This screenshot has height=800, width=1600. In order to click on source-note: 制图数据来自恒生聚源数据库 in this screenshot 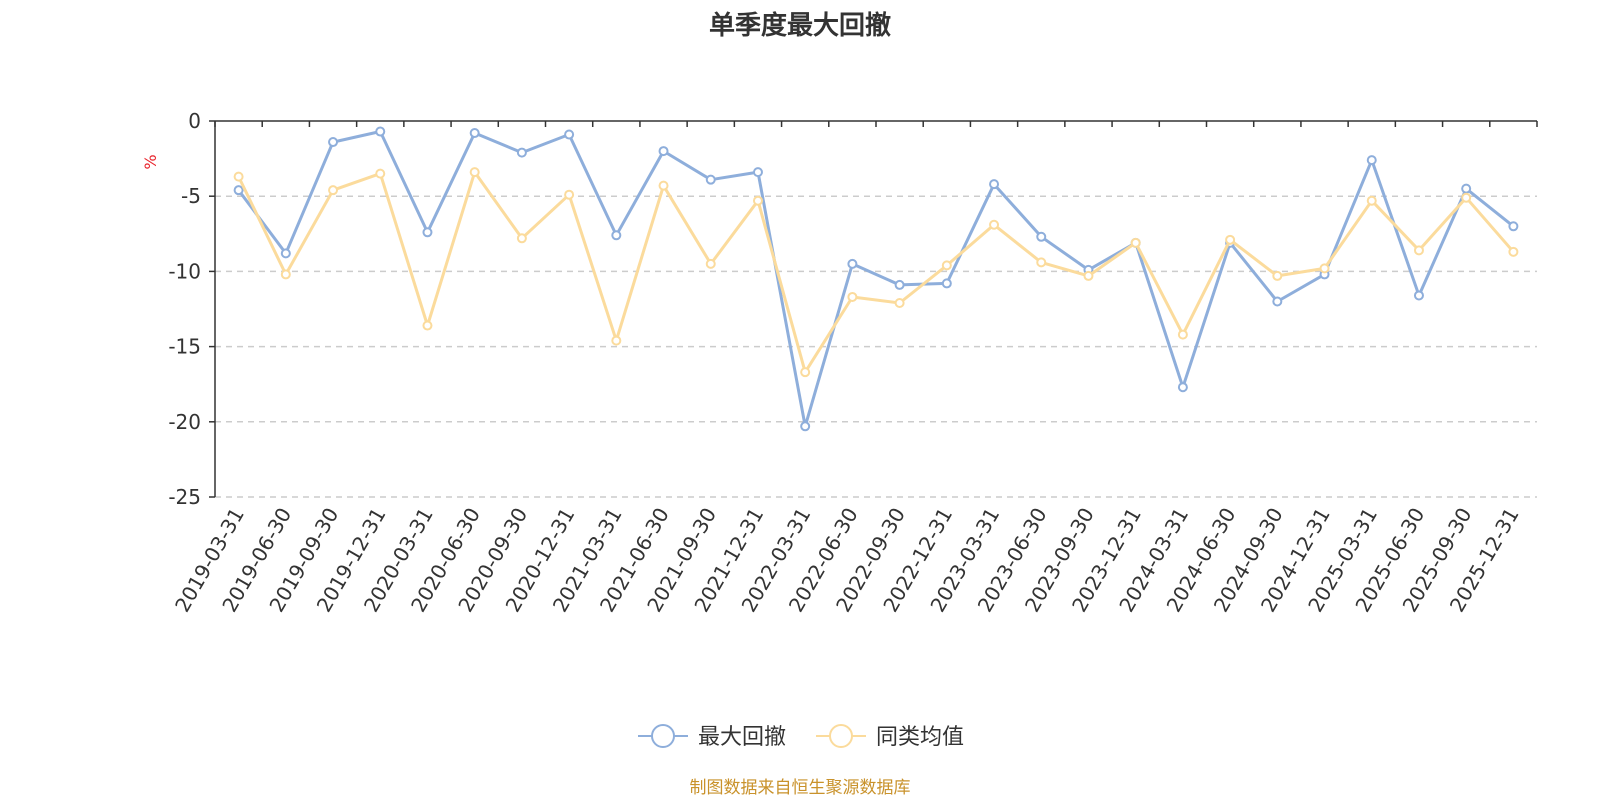, I will do `click(800, 788)`.